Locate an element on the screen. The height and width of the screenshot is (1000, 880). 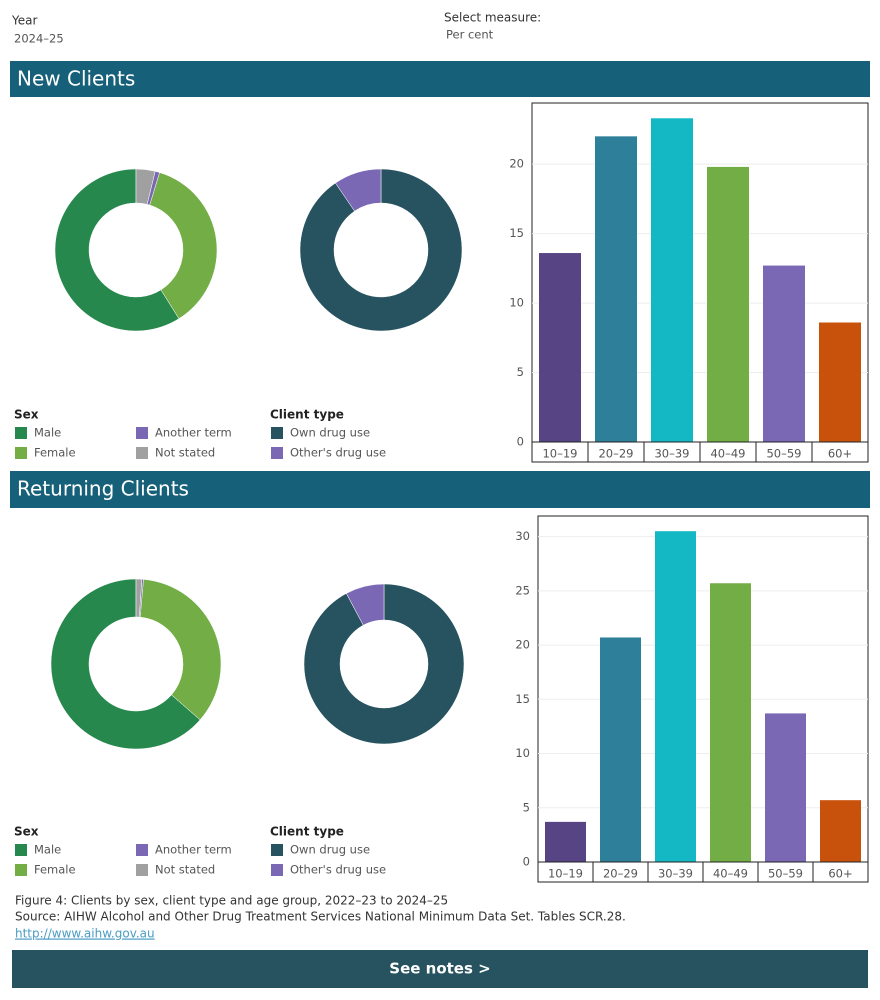
section-title: New Clients is located at coordinates (76, 79).